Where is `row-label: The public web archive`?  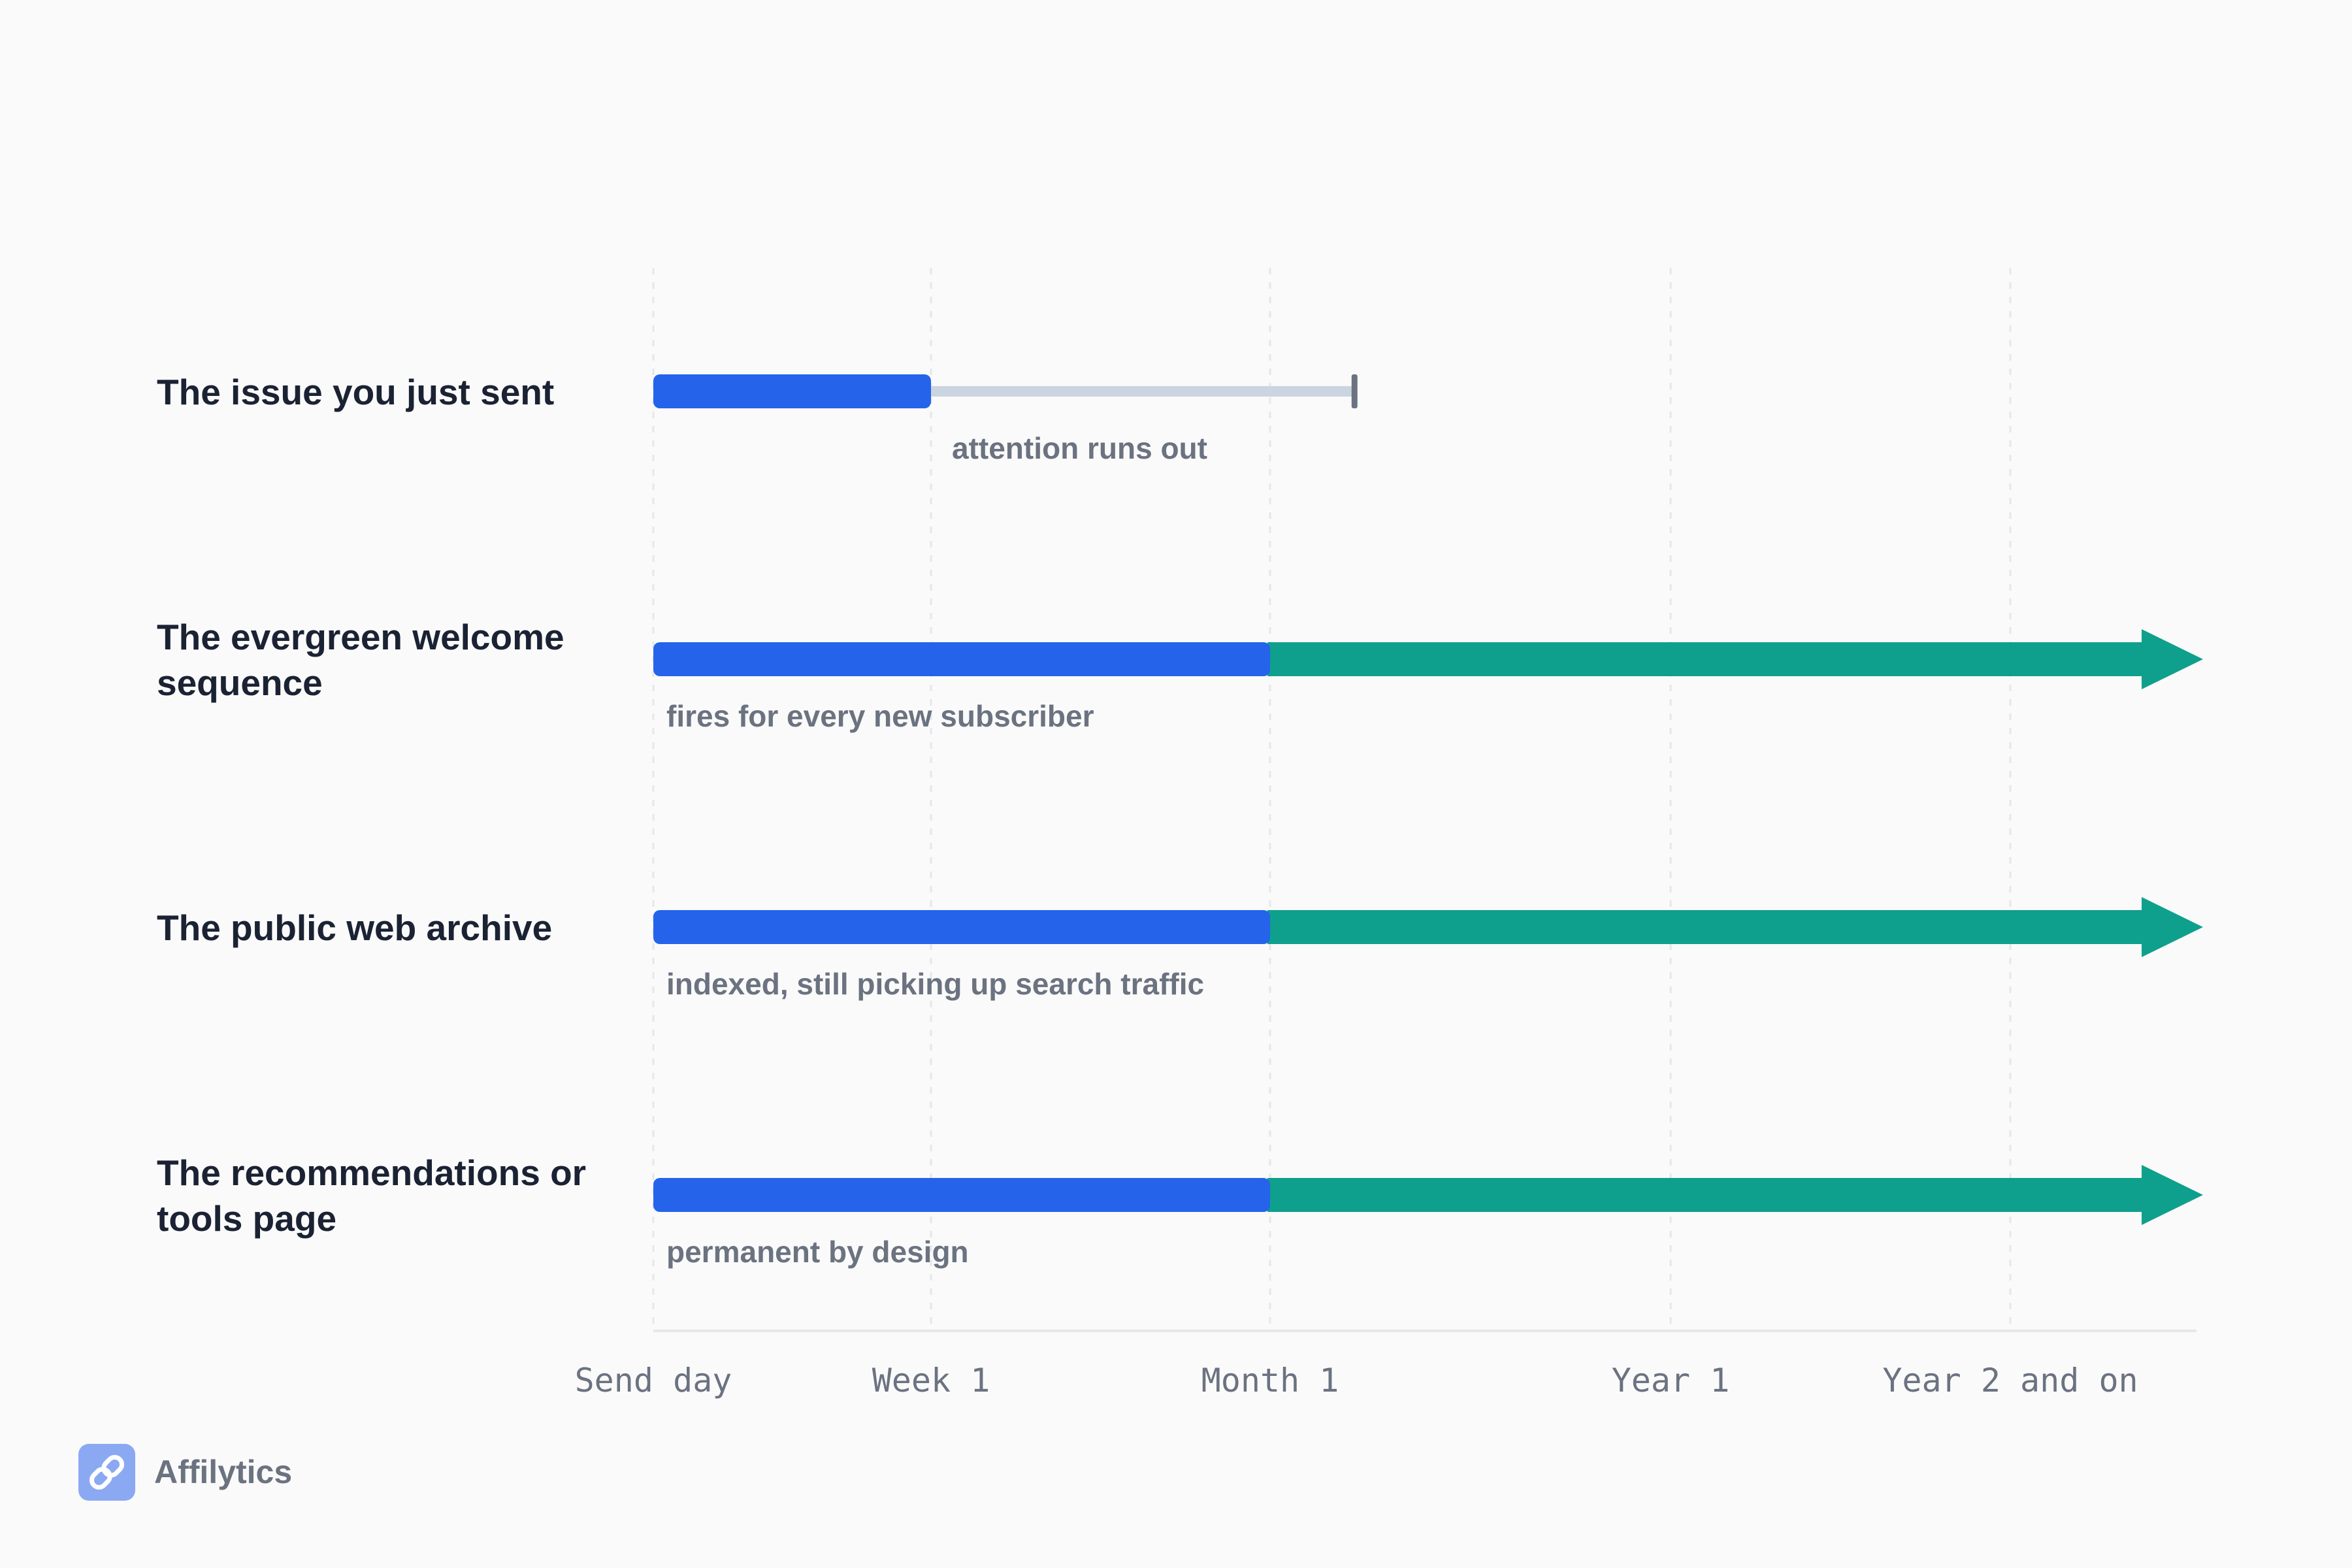 row-label: The public web archive is located at coordinates (354, 927).